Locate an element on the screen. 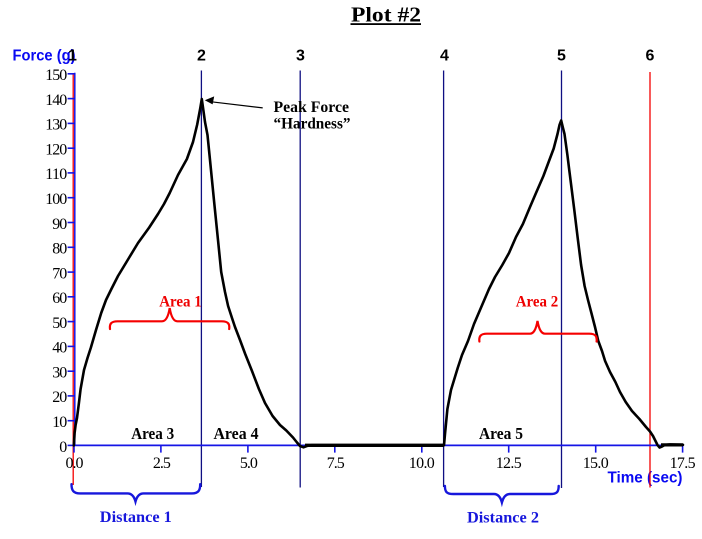 The width and height of the screenshot is (702, 539). svg-text: 0 is located at coordinates (63, 447).